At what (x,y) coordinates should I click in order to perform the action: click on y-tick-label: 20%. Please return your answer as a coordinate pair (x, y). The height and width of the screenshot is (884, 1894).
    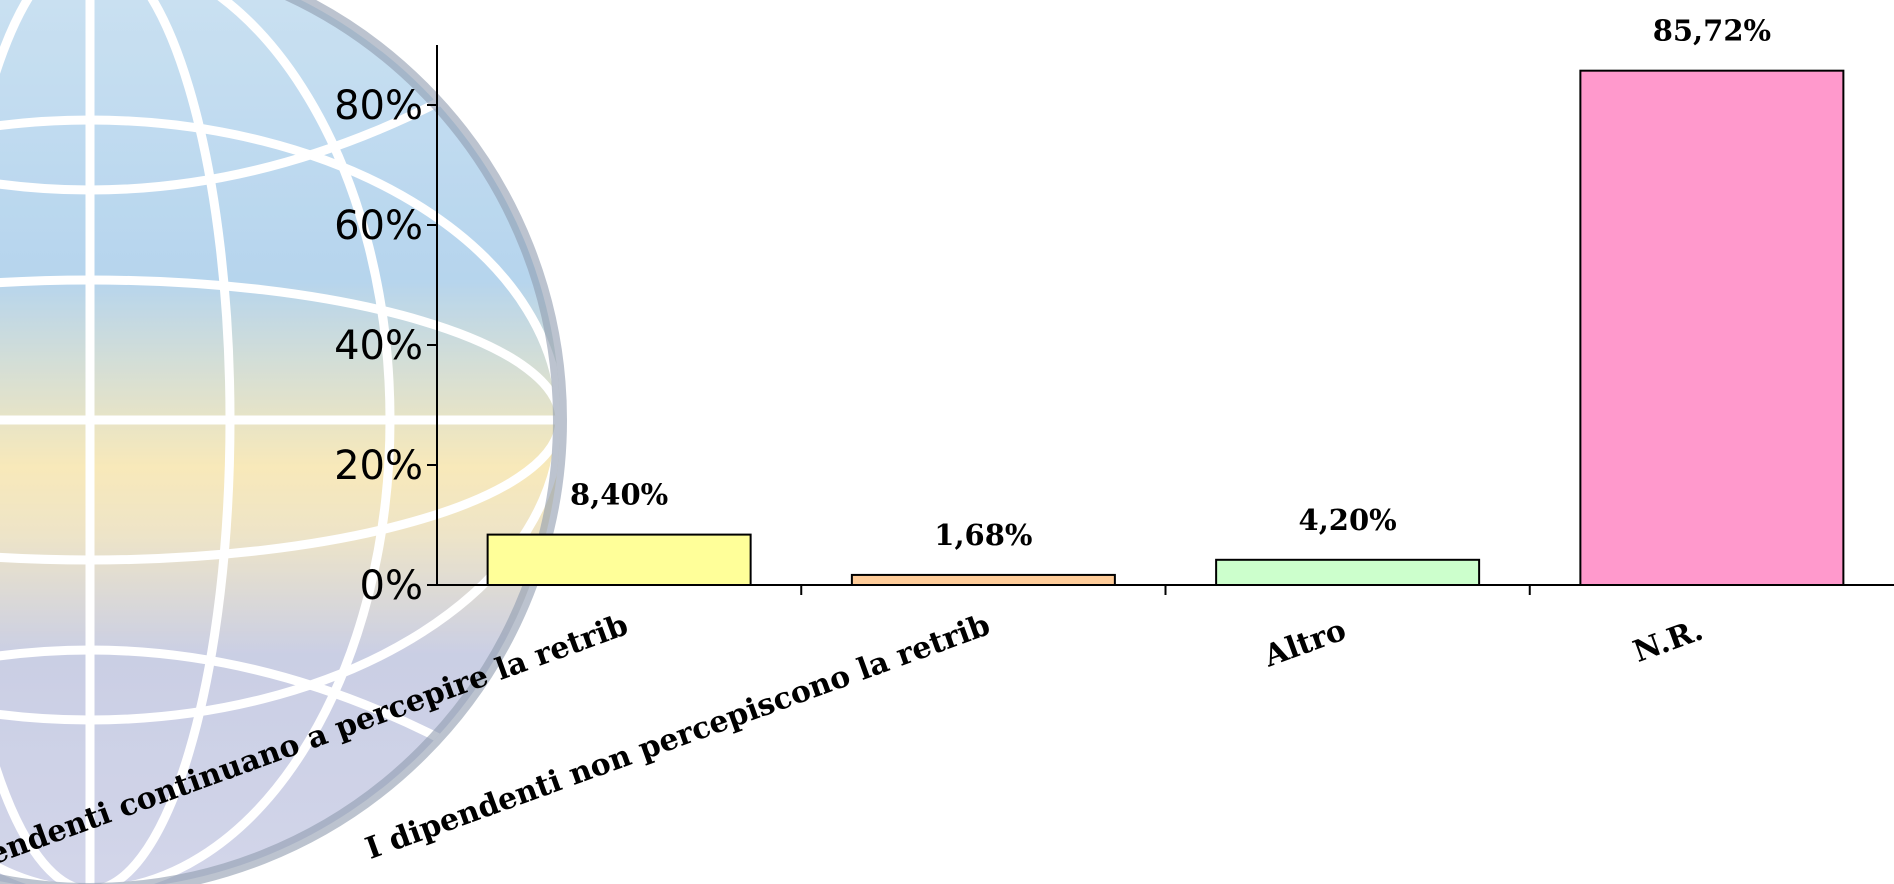
    Looking at the image, I should click on (378, 466).